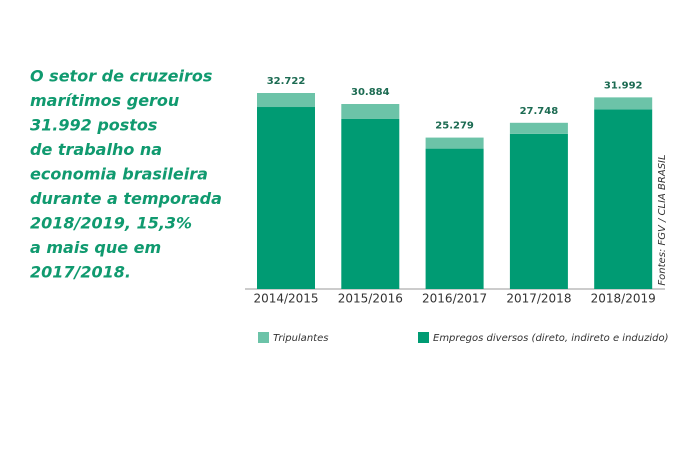  What do you see at coordinates (623, 85) in the screenshot?
I see `total-label: 31.992` at bounding box center [623, 85].